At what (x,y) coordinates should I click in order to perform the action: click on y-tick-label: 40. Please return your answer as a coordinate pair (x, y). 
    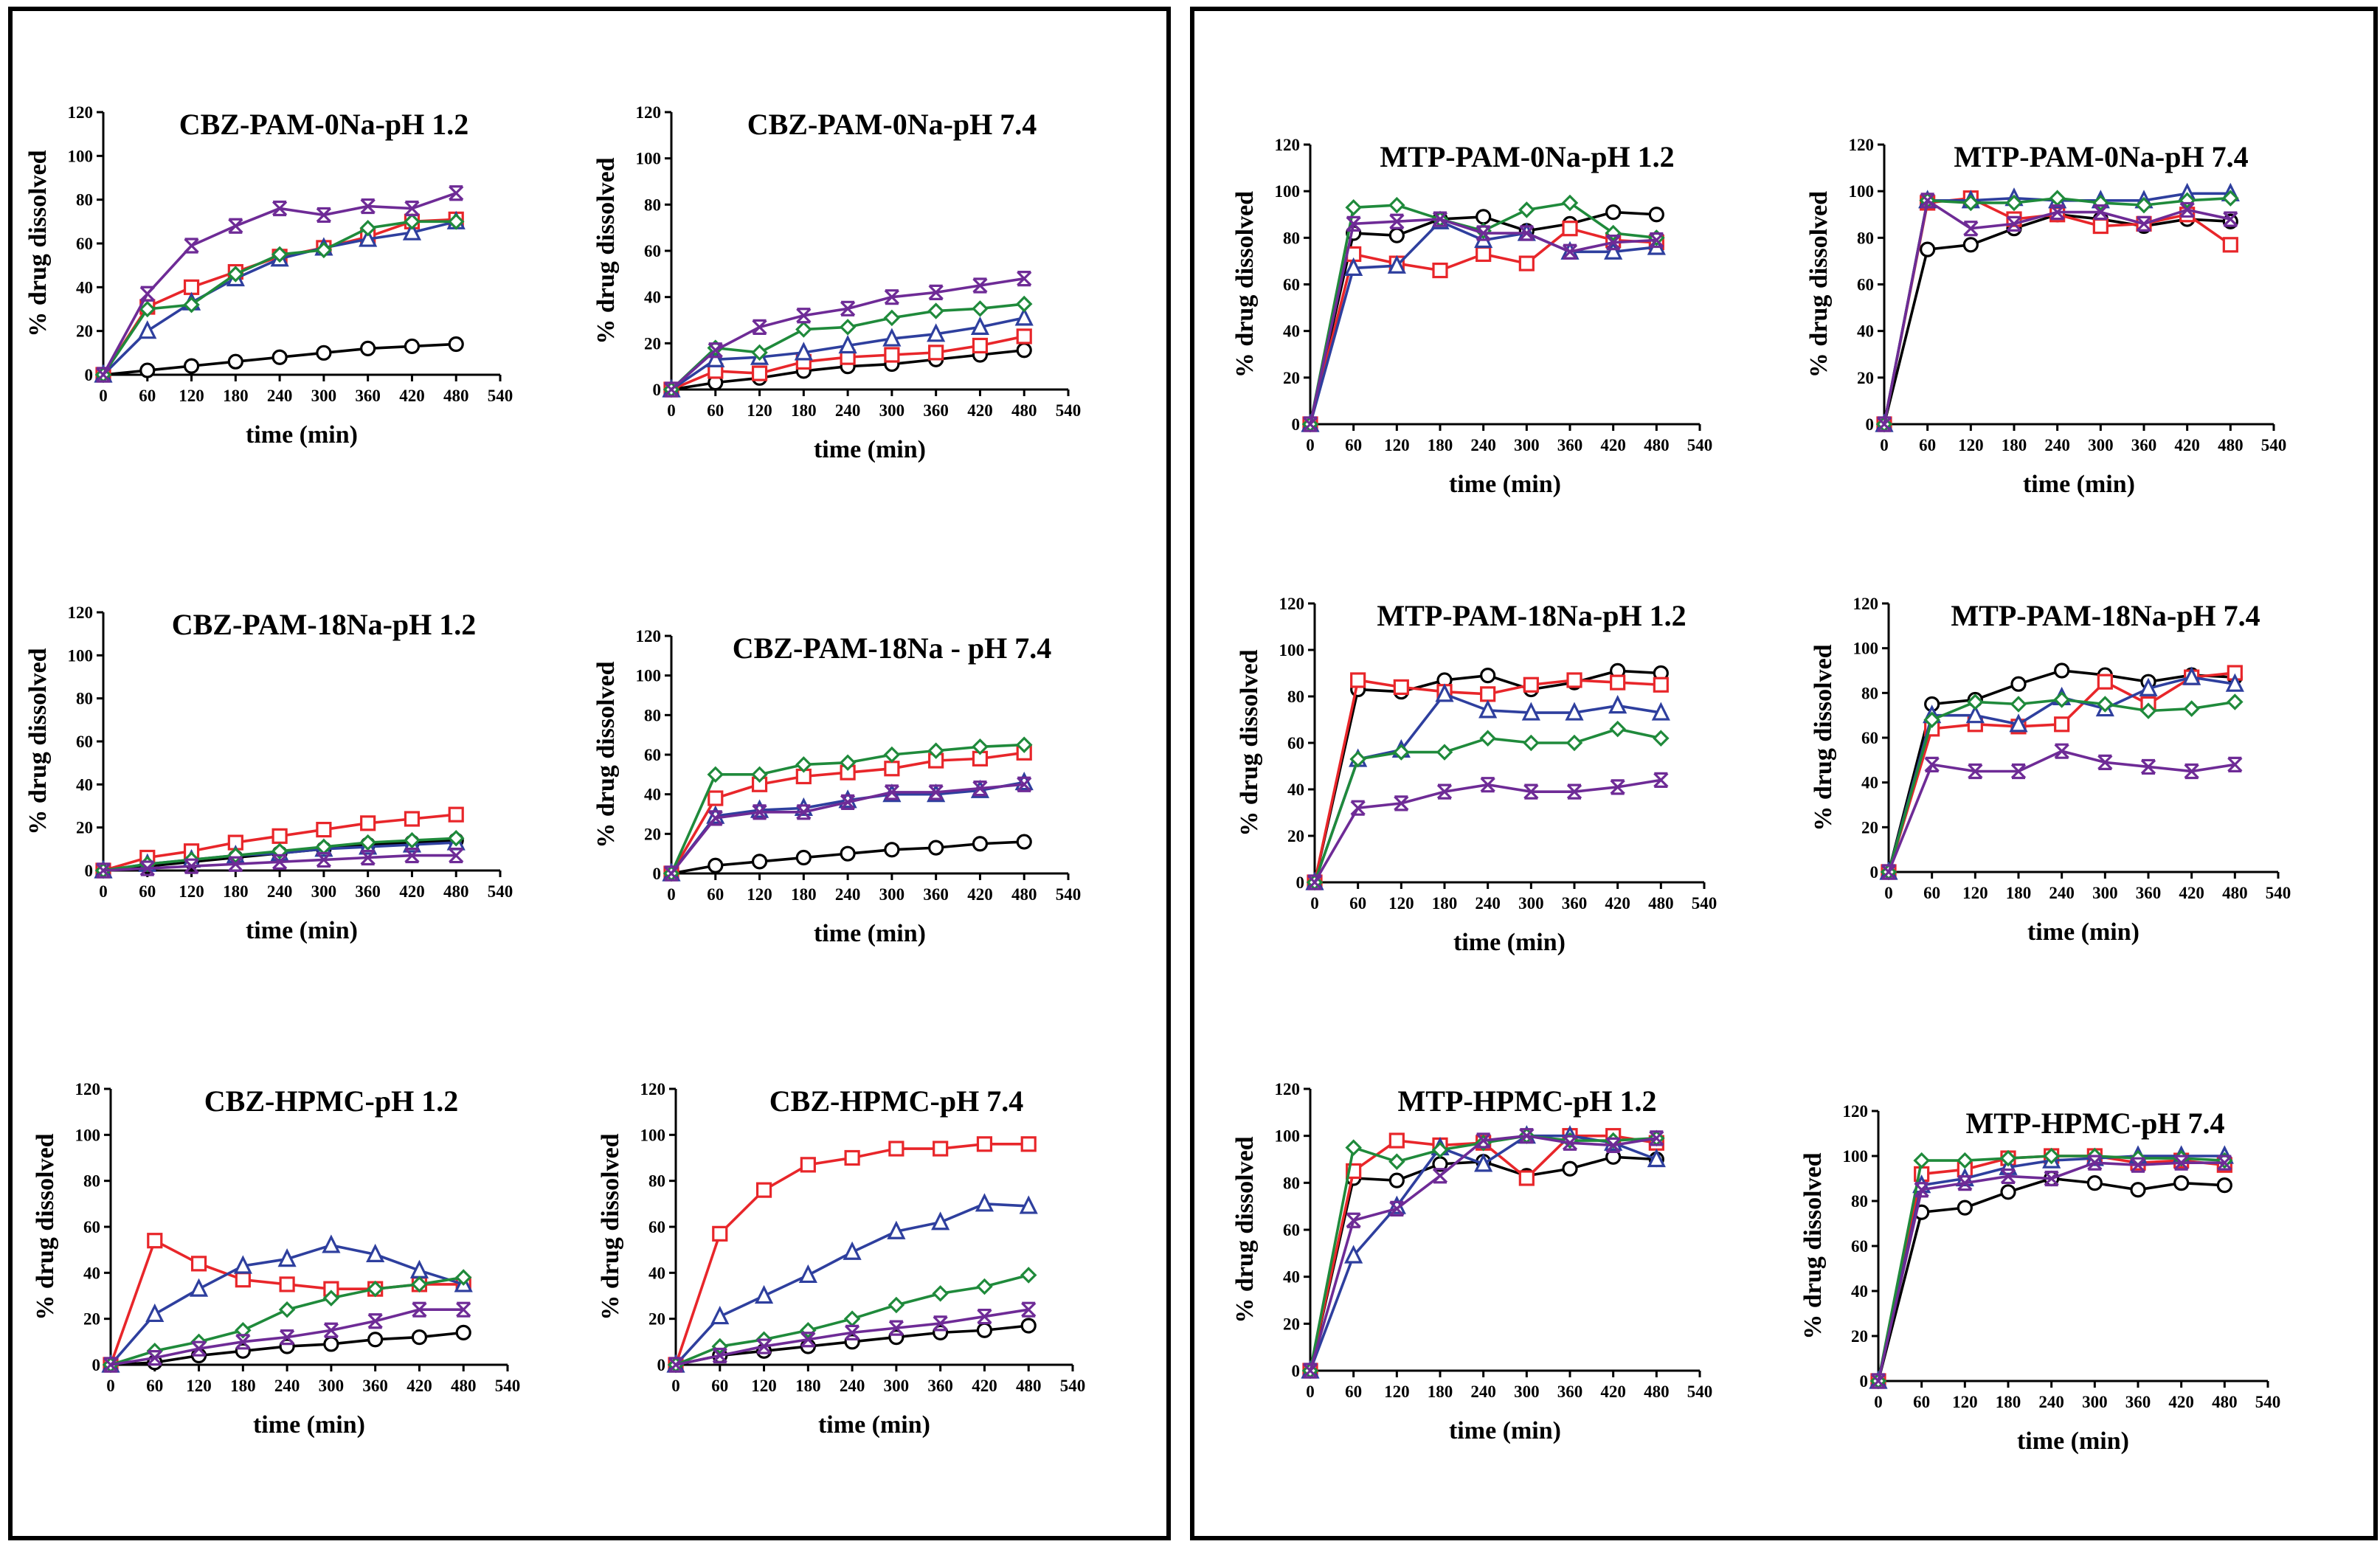
    Looking at the image, I should click on (652, 795).